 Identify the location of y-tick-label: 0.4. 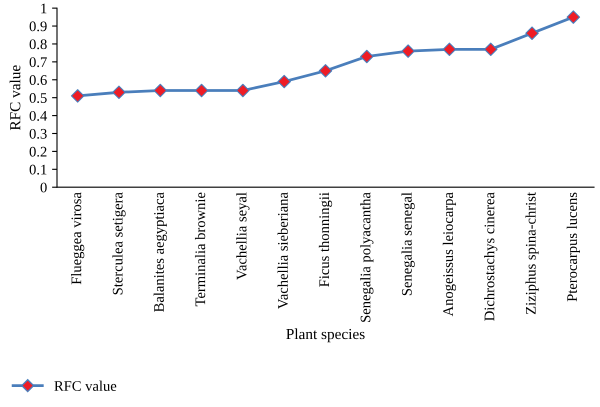
(39, 115).